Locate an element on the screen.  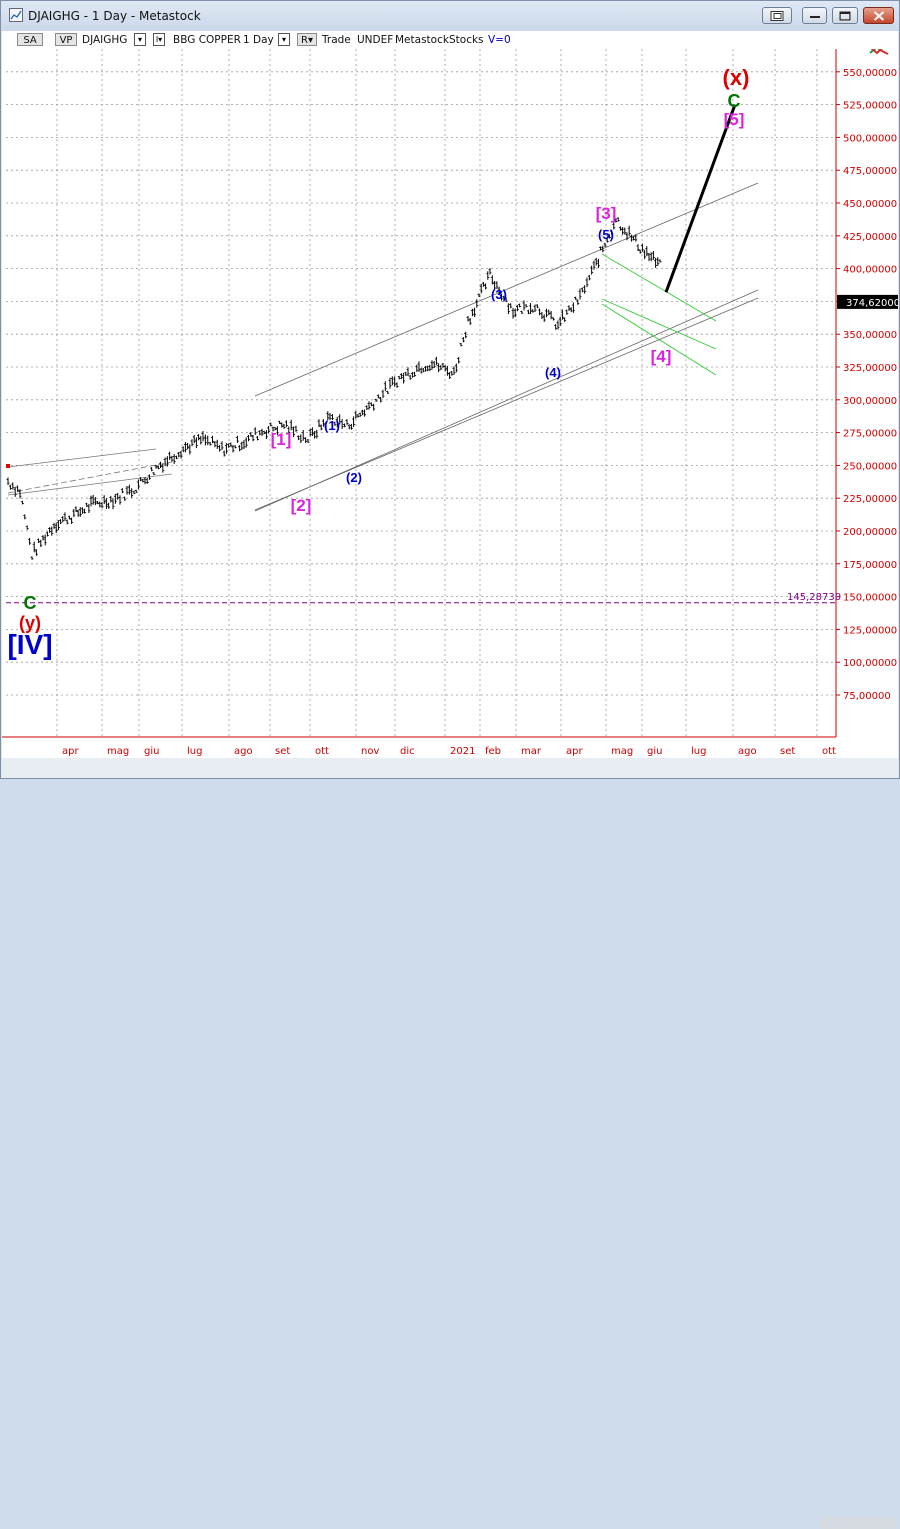
title-bar: DJAIGHG - 1 Day - Metastock is located at coordinates (450, 16).